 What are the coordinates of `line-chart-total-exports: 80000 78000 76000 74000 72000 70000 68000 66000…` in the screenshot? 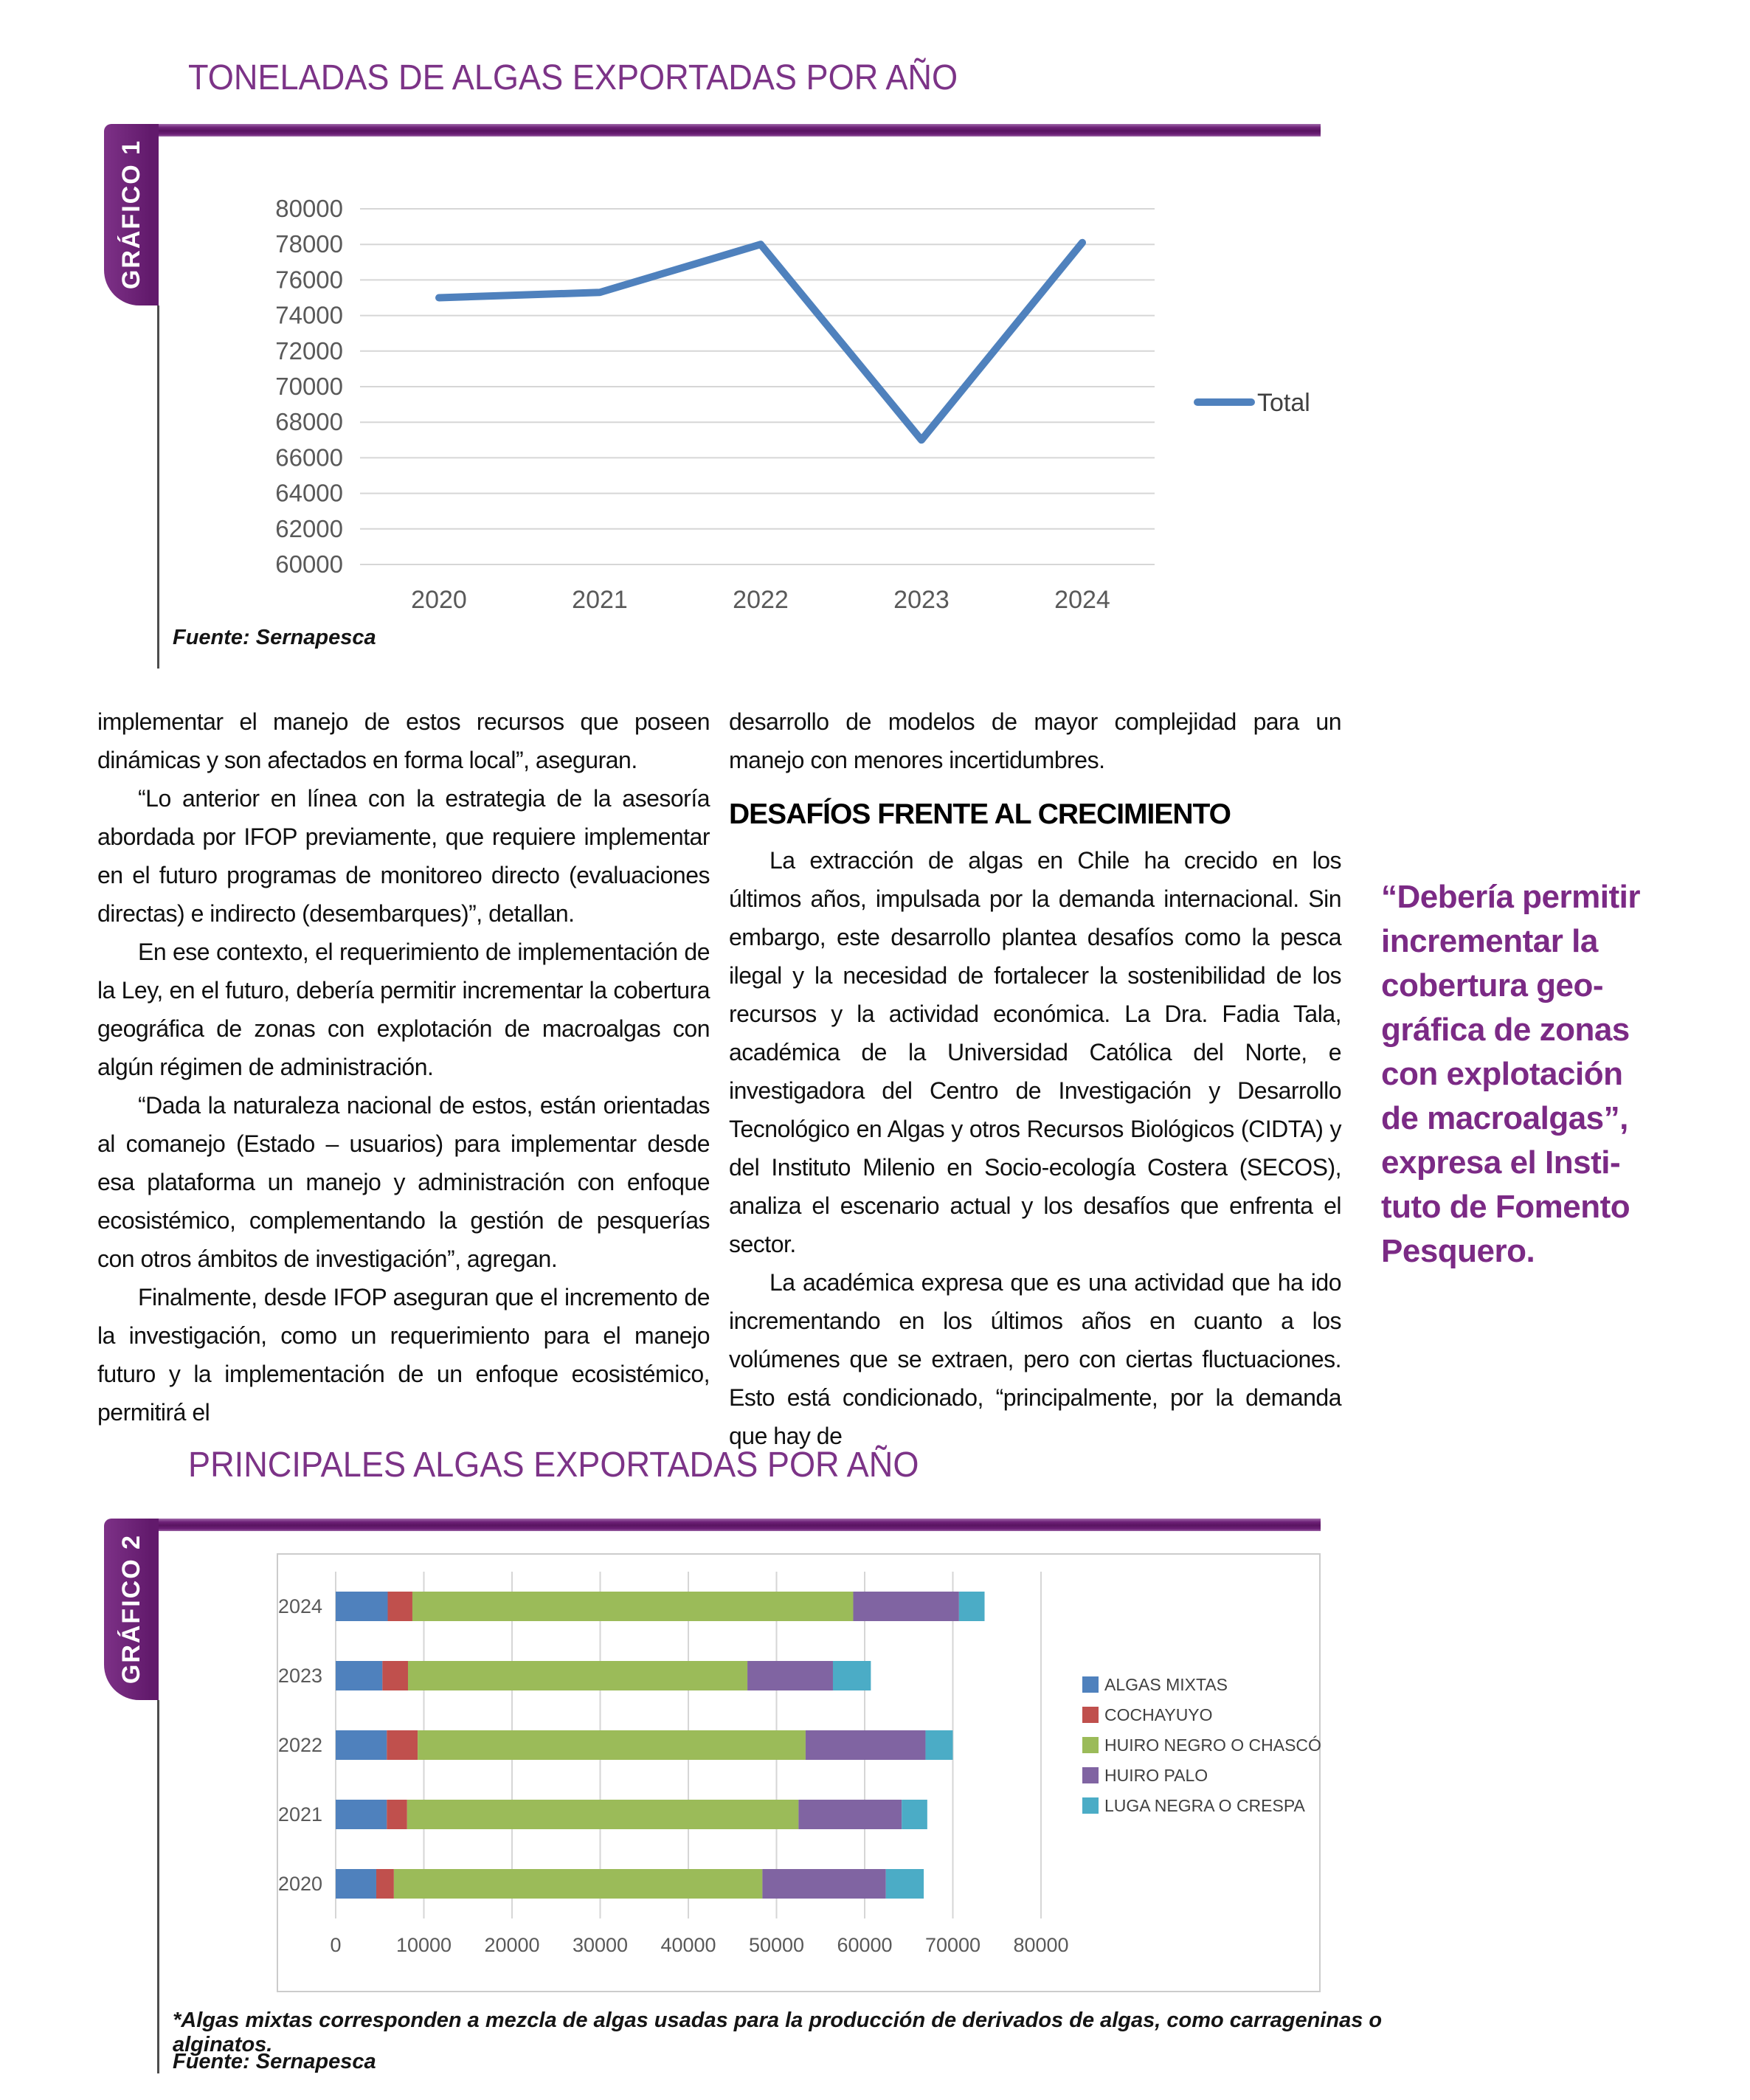 It's located at (792, 404).